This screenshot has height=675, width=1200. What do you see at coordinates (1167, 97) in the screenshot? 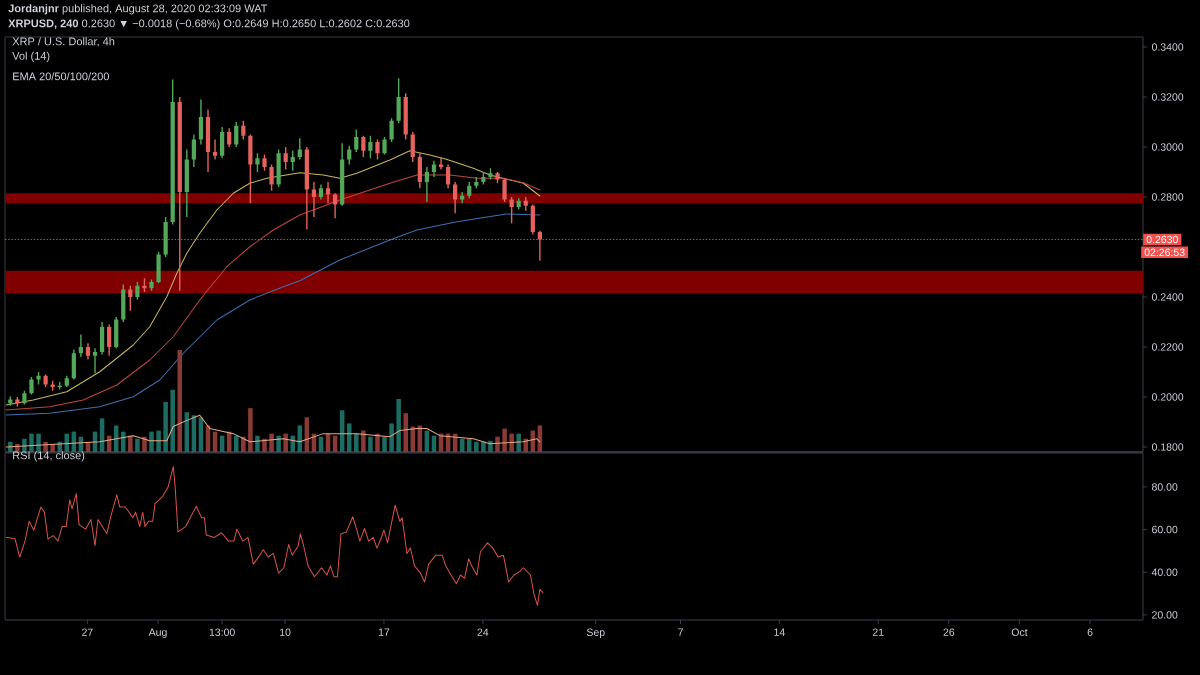
I see `y-tick-label: 0.3200` at bounding box center [1167, 97].